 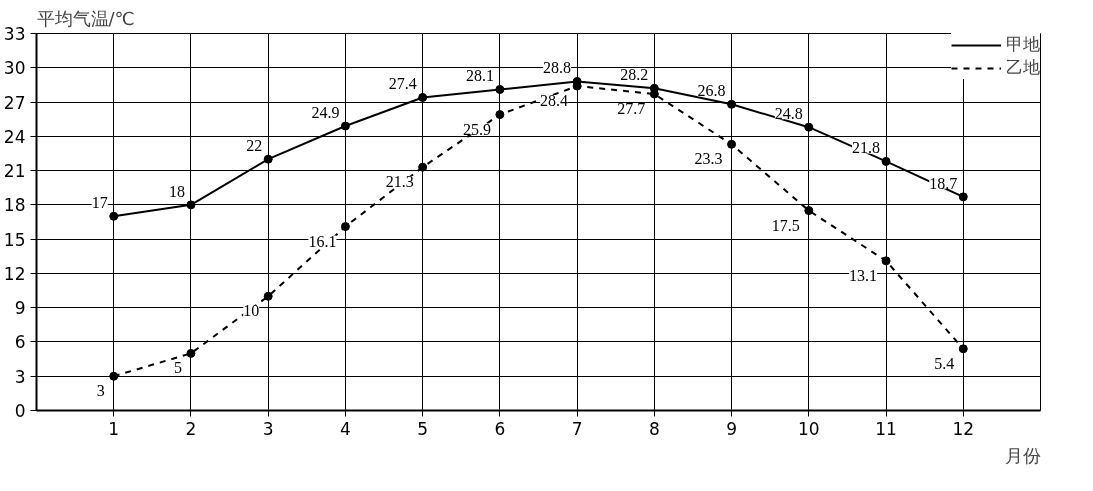 What do you see at coordinates (866, 148) in the screenshot?
I see `data-label: 21.8` at bounding box center [866, 148].